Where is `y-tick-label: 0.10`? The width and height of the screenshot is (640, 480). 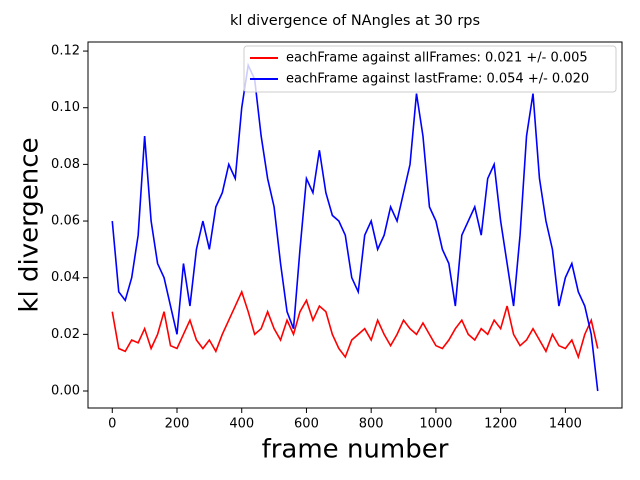 y-tick-label: 0.10 is located at coordinates (65, 107).